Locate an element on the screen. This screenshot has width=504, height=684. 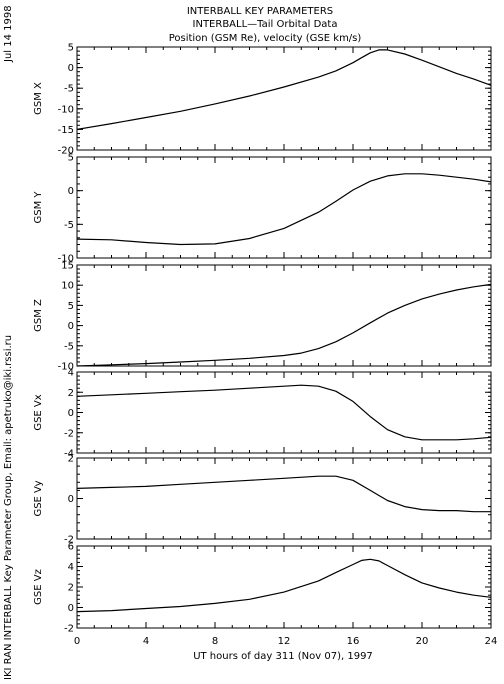
y-tick-label: 10 is located at coordinates (67, 286).